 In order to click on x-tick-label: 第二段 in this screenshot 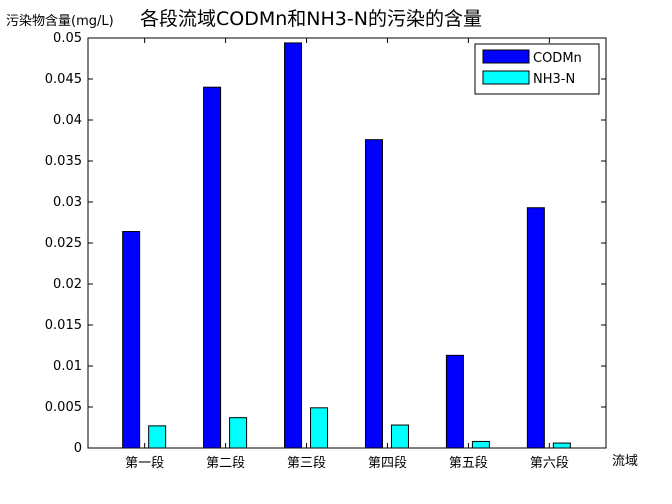, I will do `click(225, 463)`.